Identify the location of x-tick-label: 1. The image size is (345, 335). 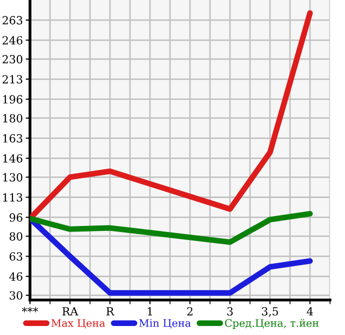
(150, 311).